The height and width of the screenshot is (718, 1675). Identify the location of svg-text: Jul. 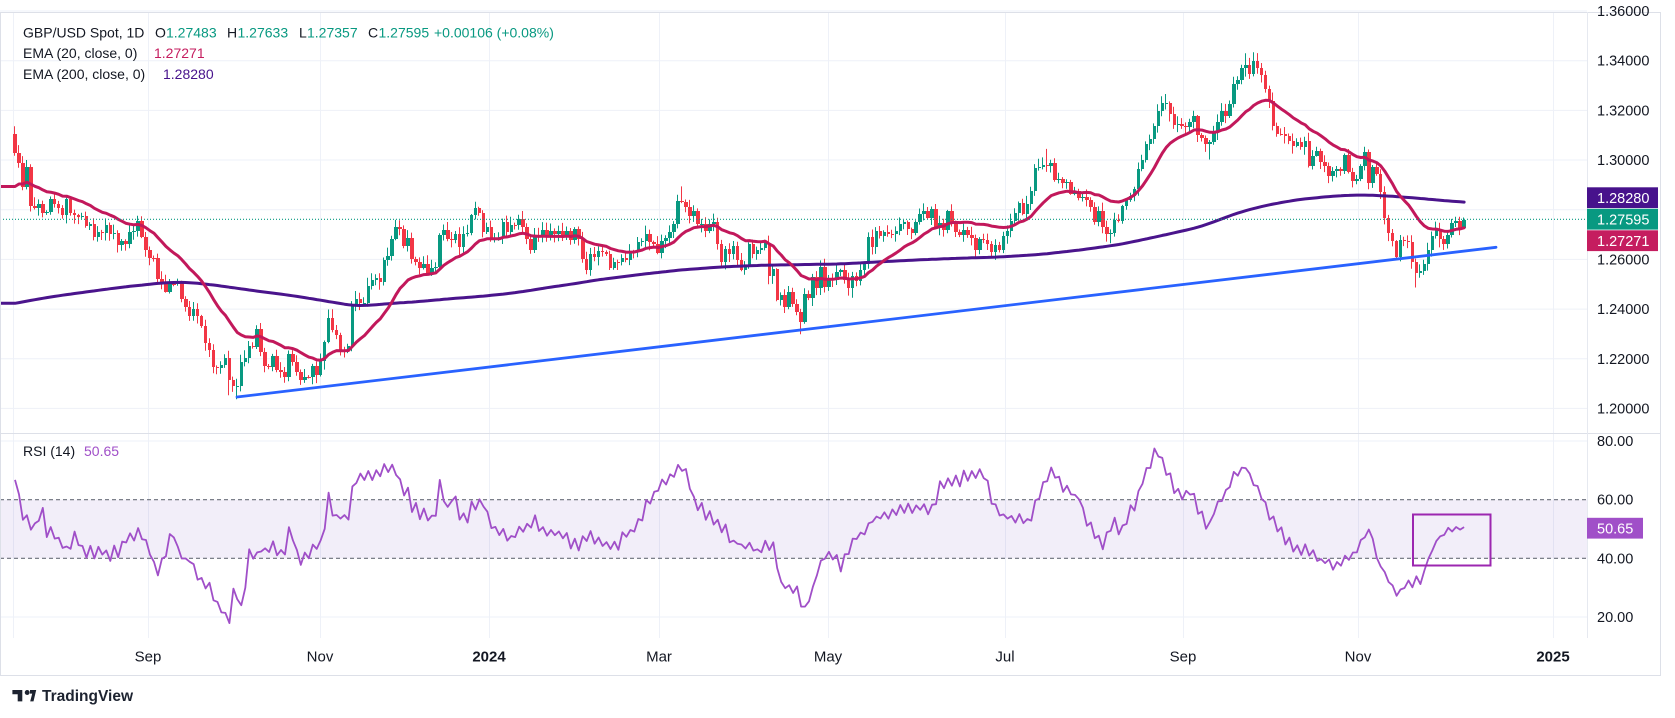
(1004, 657).